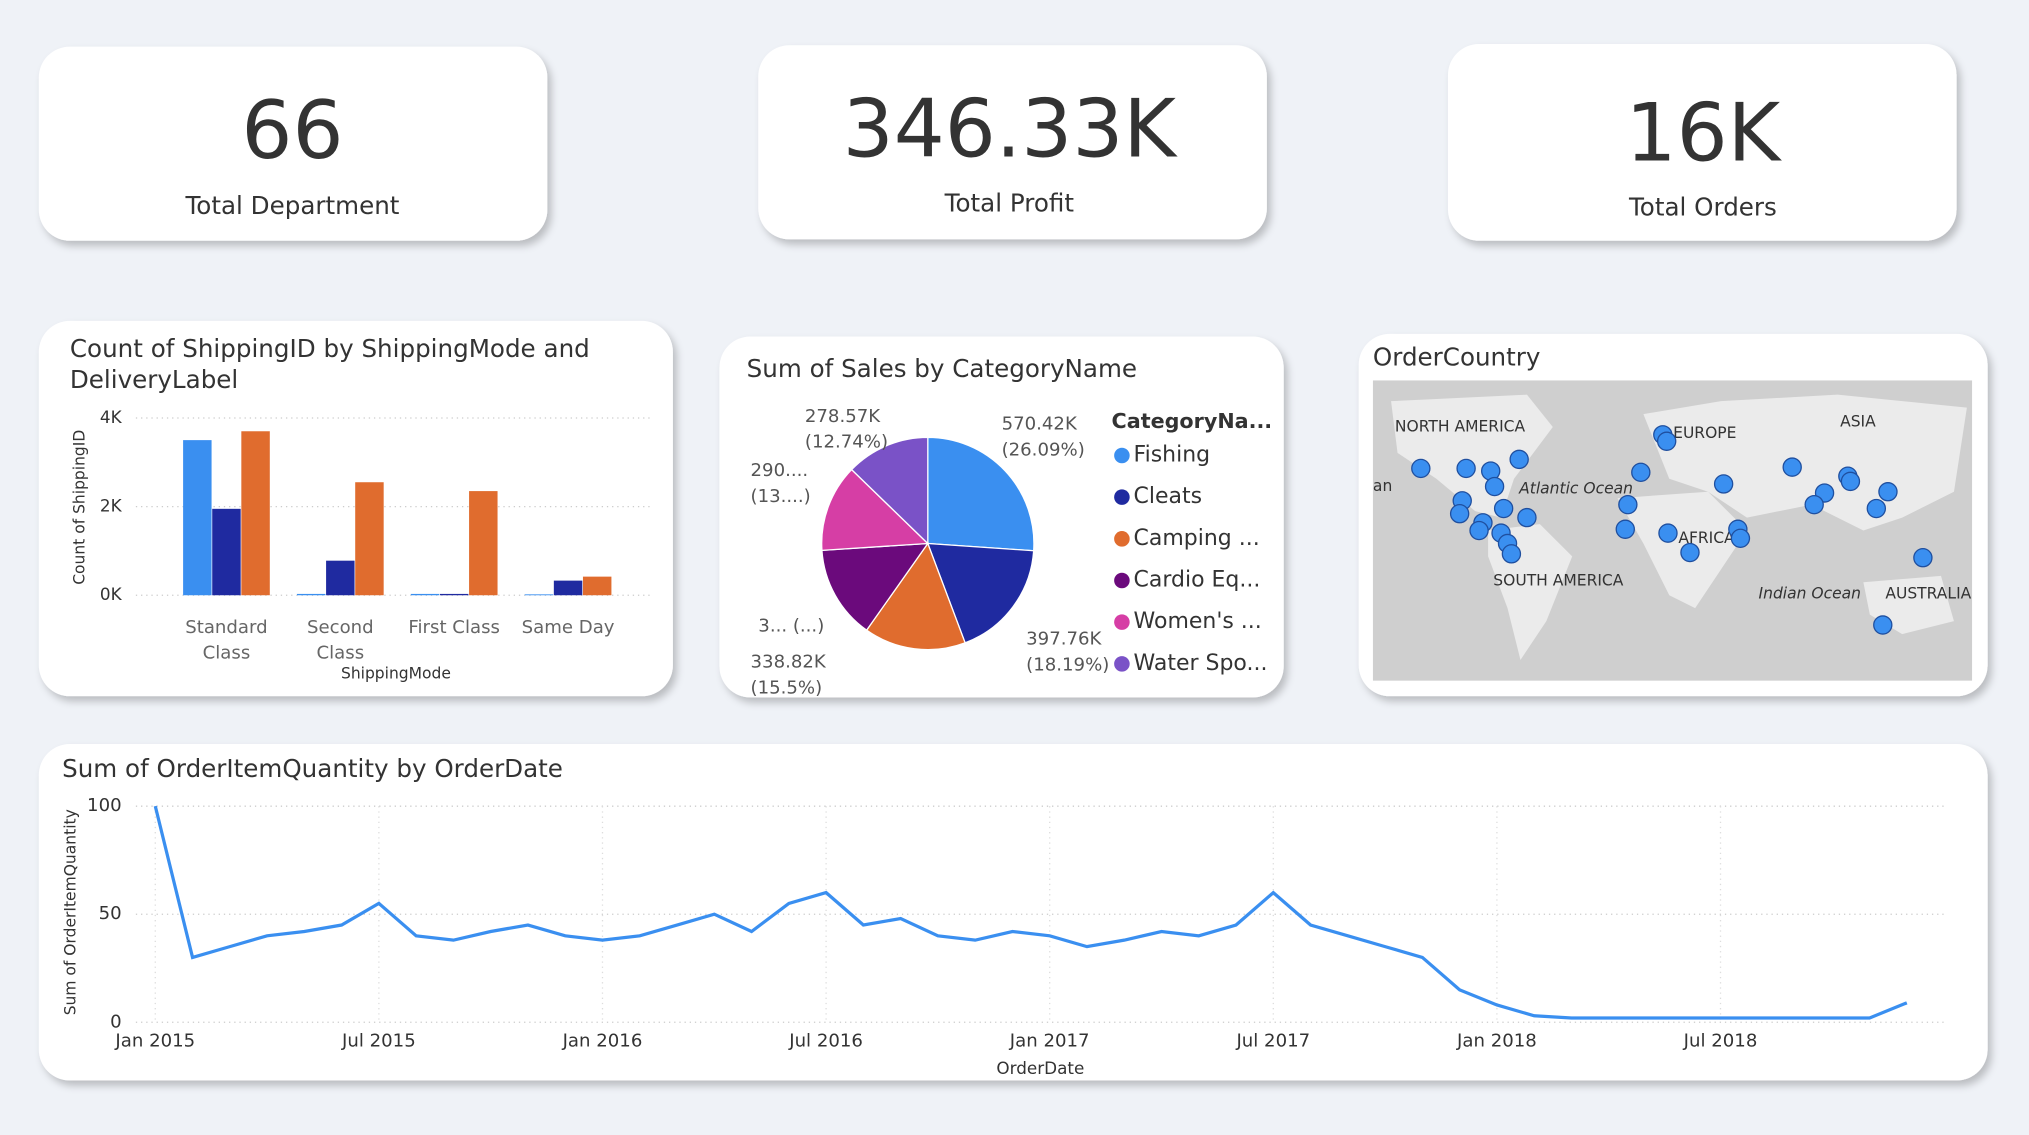  Describe the element at coordinates (454, 627) in the screenshot. I see `x-tick-label: First Class` at that location.